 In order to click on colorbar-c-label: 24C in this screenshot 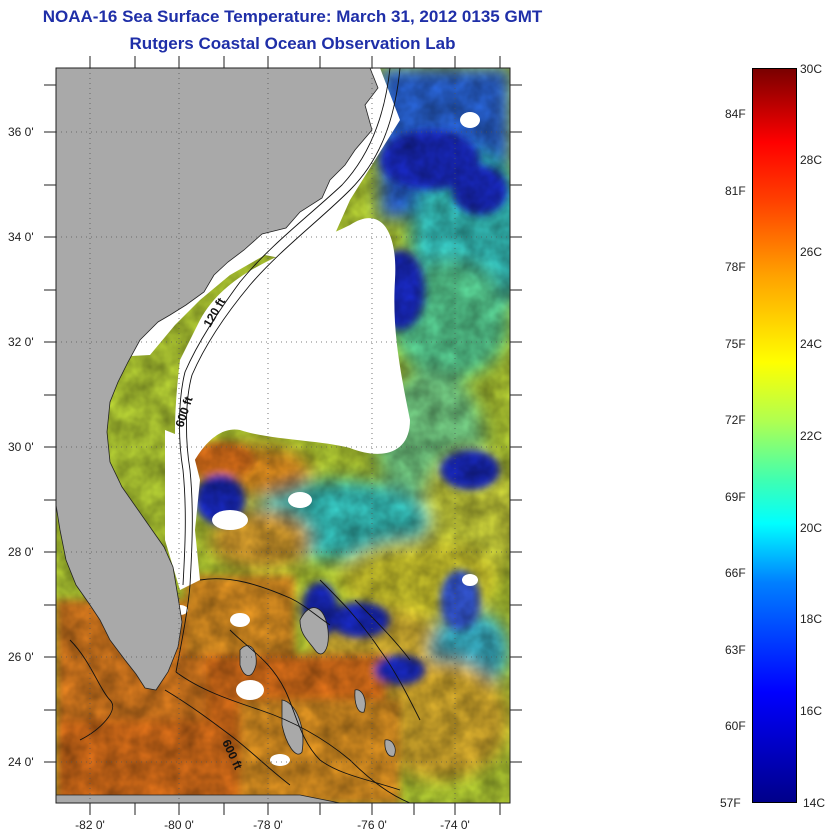, I will do `click(811, 344)`.